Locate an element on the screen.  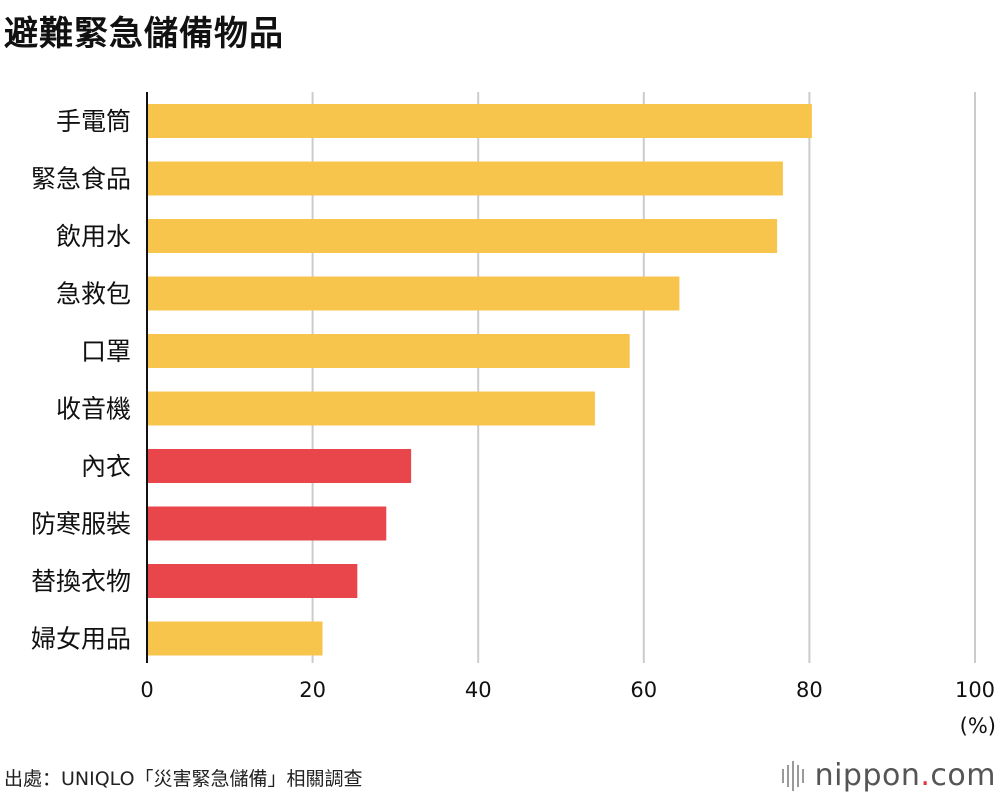
category-label: 手電筒 is located at coordinates (93, 121).